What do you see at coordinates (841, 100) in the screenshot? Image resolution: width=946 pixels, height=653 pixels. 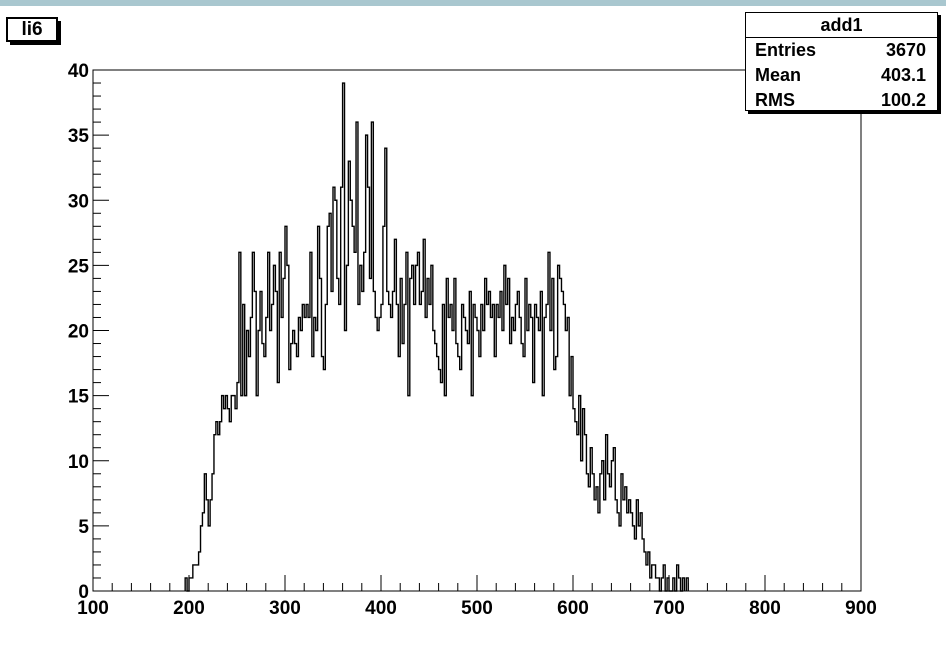 I see `stats-row-rms: RMS 100.2` at bounding box center [841, 100].